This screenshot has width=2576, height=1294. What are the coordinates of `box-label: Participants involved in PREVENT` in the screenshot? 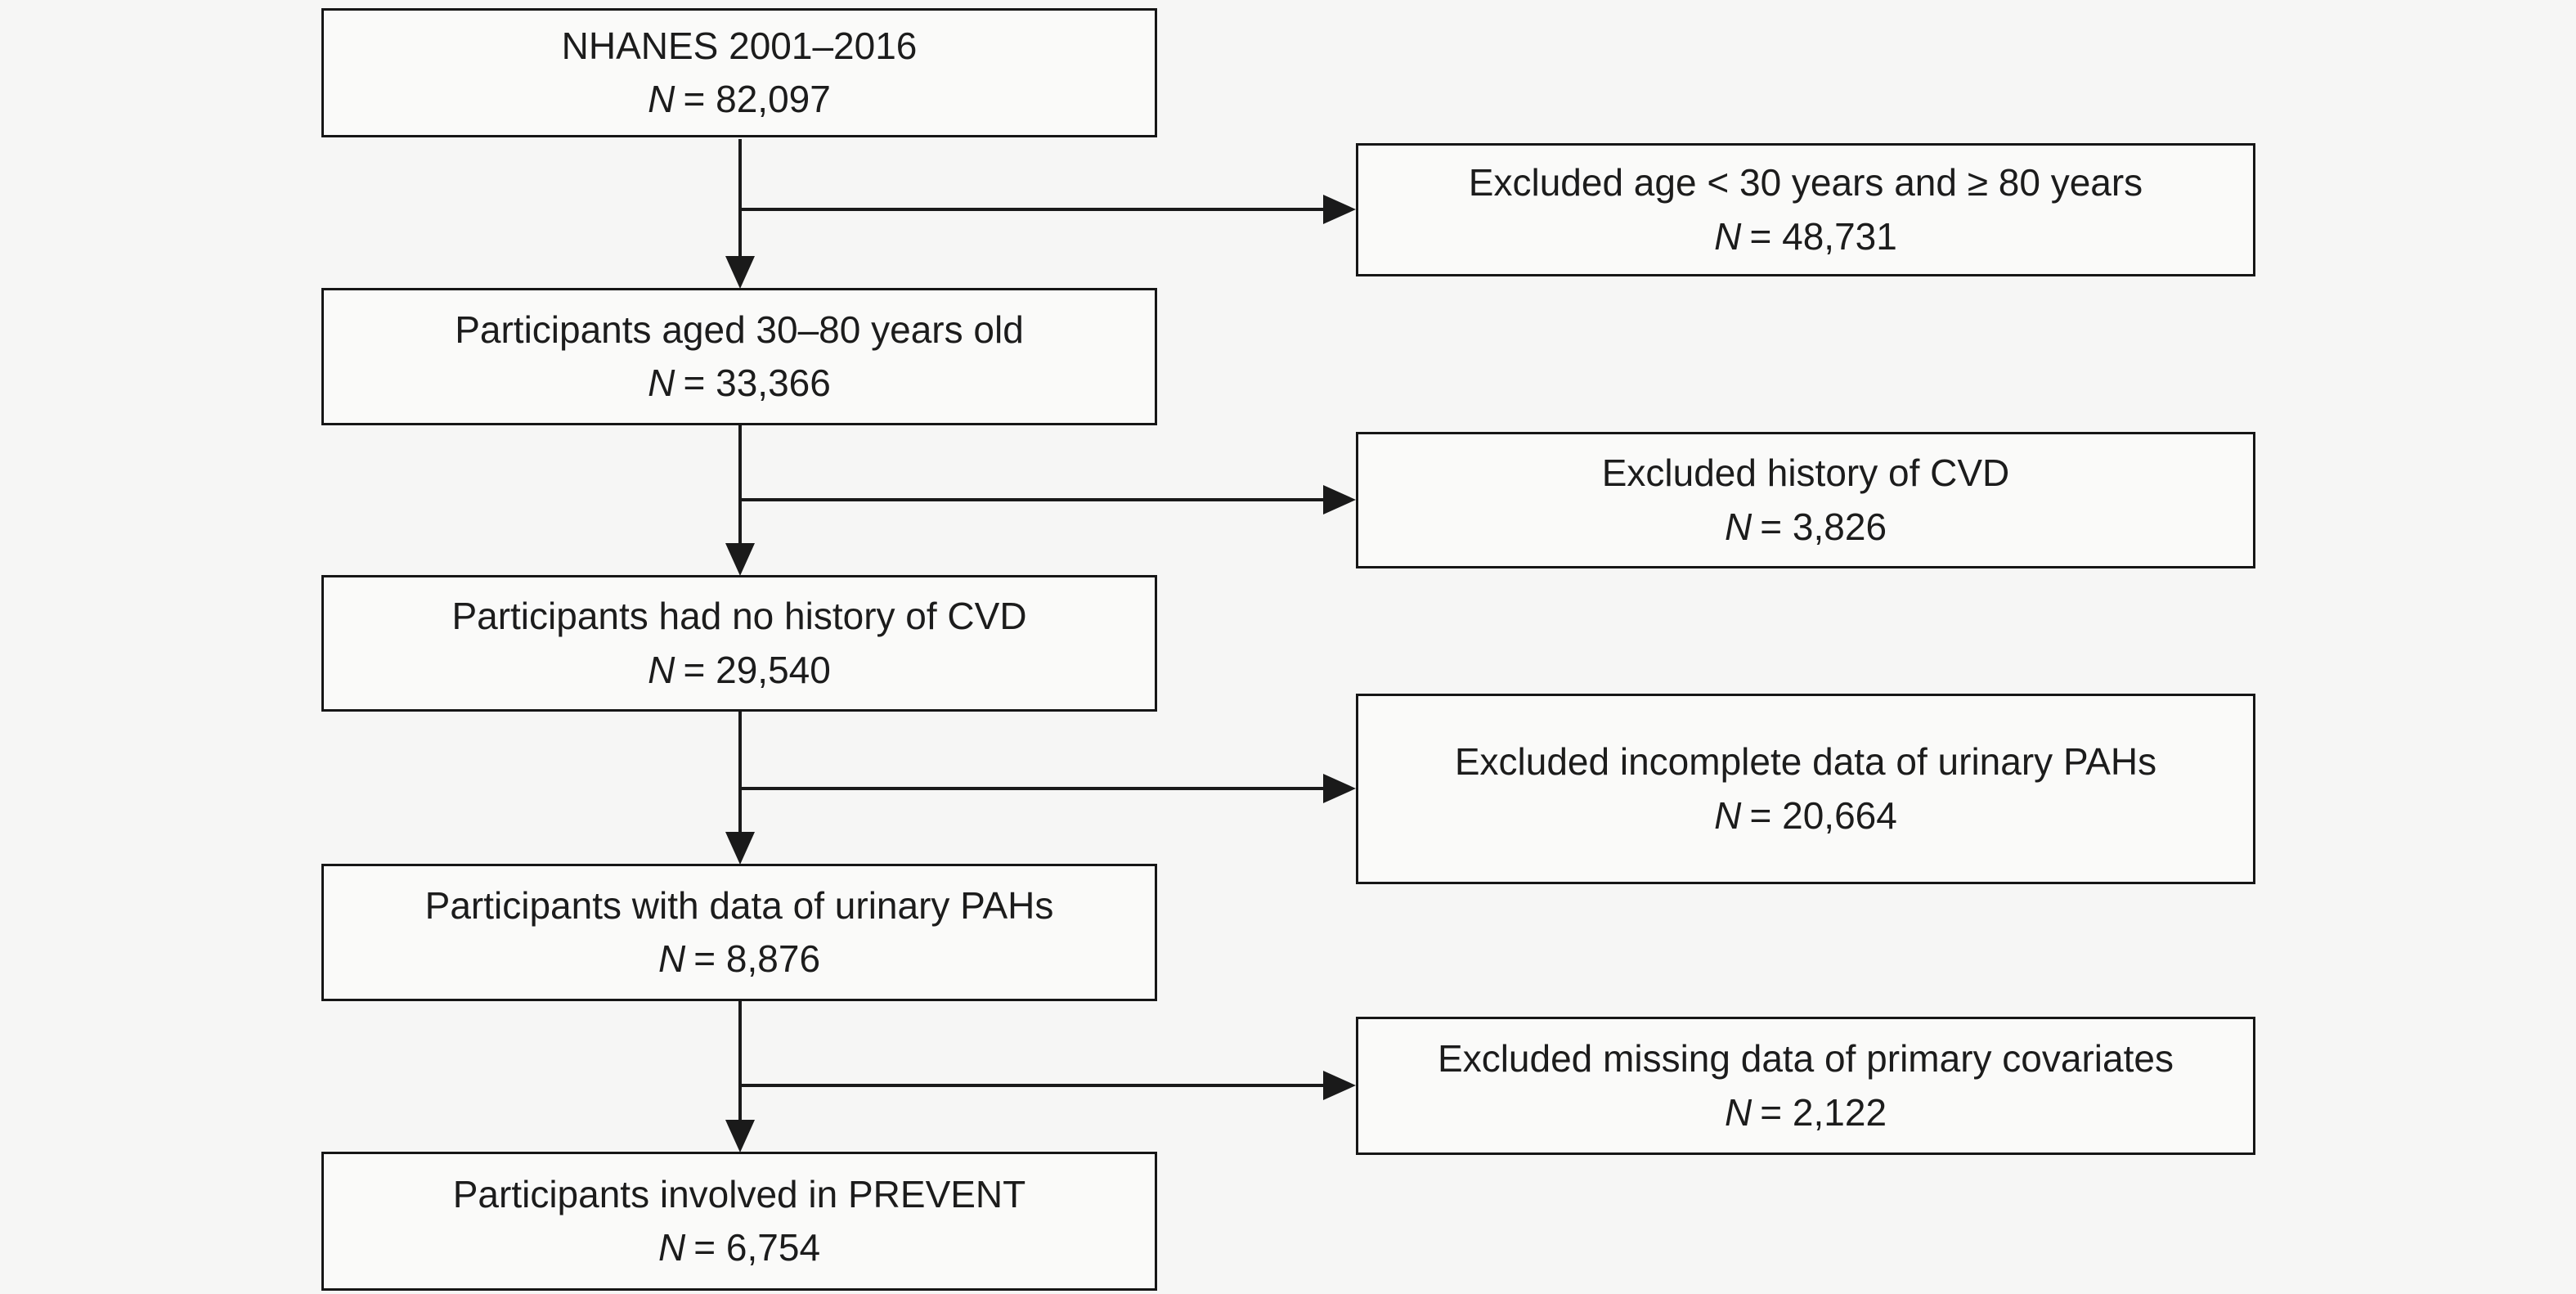 It's located at (739, 1193).